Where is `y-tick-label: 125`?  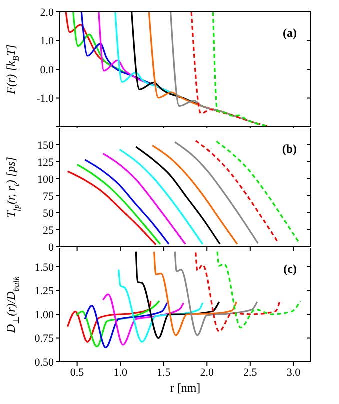 y-tick-label: 125 is located at coordinates (46, 162).